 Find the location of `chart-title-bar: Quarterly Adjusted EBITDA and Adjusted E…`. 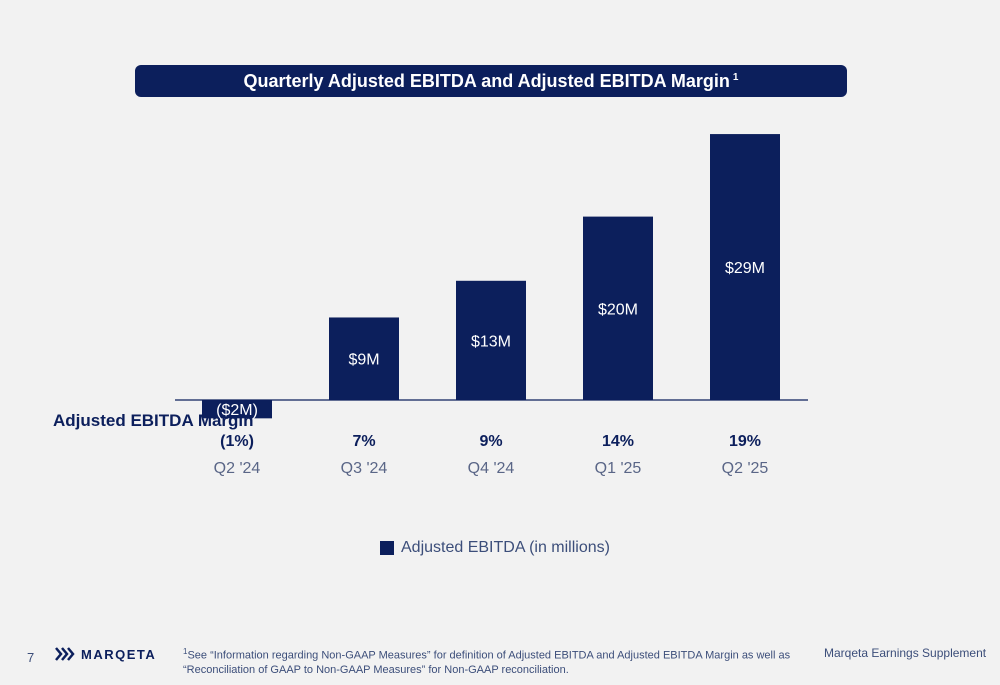

chart-title-bar: Quarterly Adjusted EBITDA and Adjusted E… is located at coordinates (491, 81).